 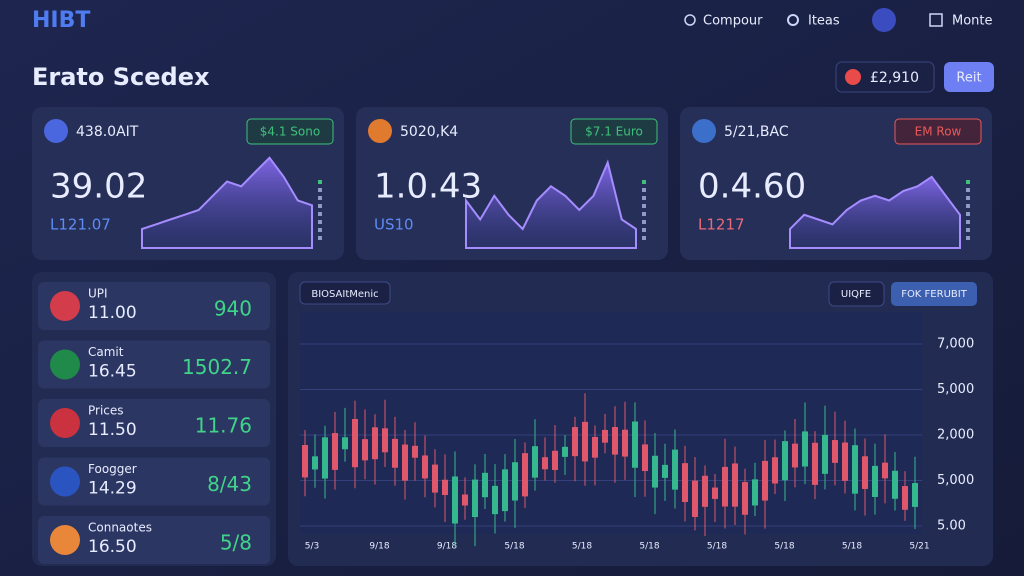 I want to click on card-label: 438.0AIT, so click(x=107, y=132).